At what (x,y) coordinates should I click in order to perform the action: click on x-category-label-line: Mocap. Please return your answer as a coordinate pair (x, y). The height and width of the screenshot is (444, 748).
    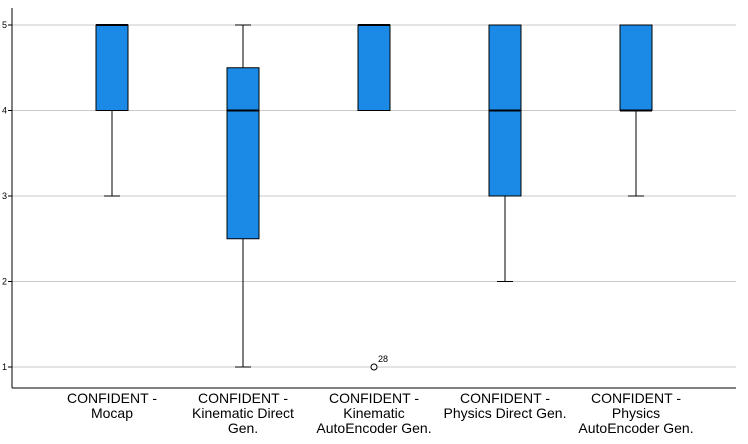
    Looking at the image, I should click on (112, 413).